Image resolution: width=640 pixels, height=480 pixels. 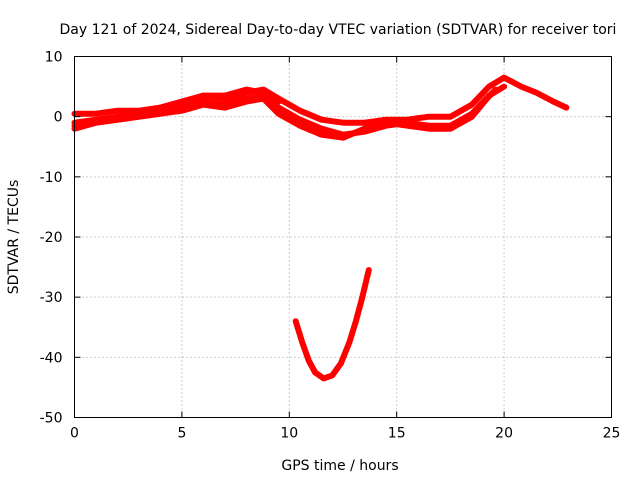 What do you see at coordinates (51, 358) in the screenshot?
I see `y-tick-label: -40` at bounding box center [51, 358].